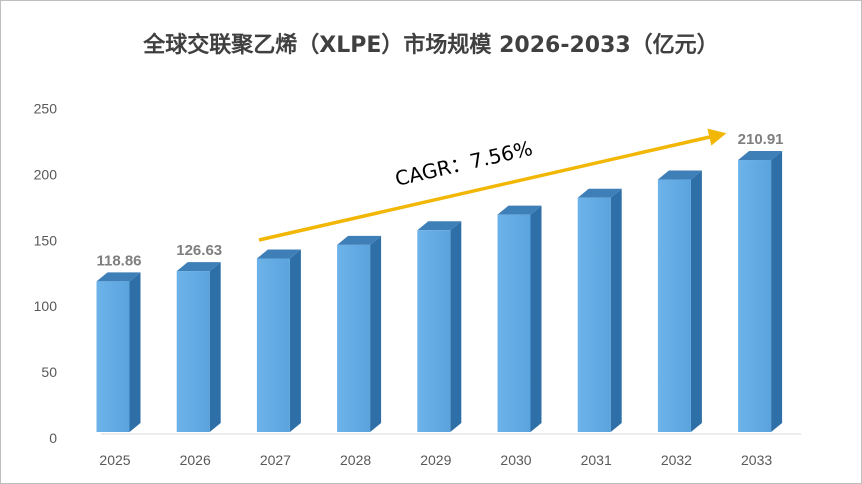  What do you see at coordinates (515, 460) in the screenshot?
I see `x-tick-label: 2030` at bounding box center [515, 460].